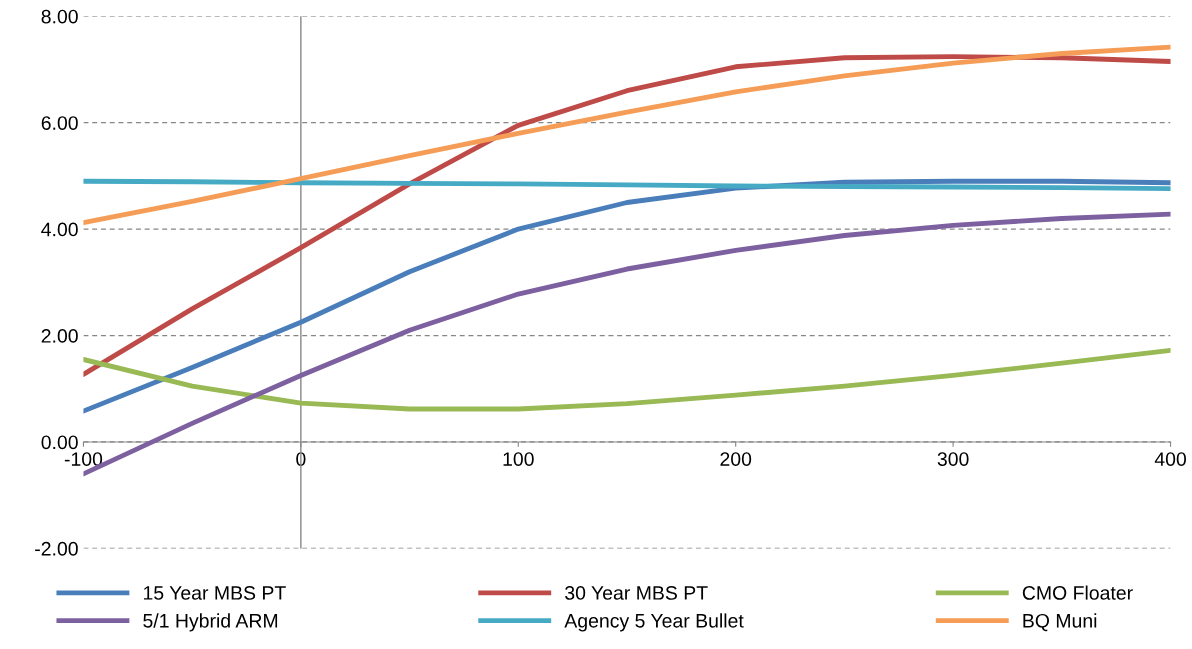  Describe the element at coordinates (1170, 459) in the screenshot. I see `x-tick-label: 400` at that location.